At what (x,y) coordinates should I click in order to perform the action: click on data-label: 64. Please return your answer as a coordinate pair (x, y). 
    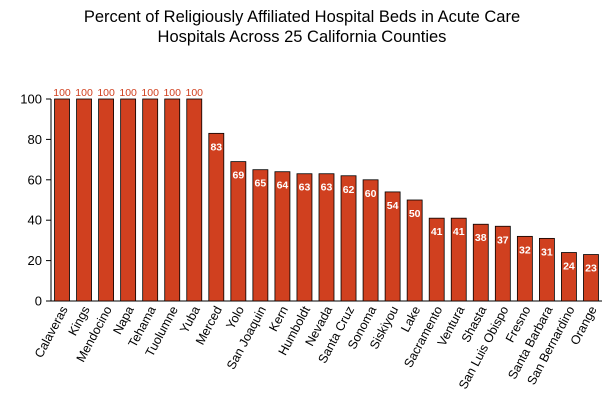
    Looking at the image, I should click on (283, 186).